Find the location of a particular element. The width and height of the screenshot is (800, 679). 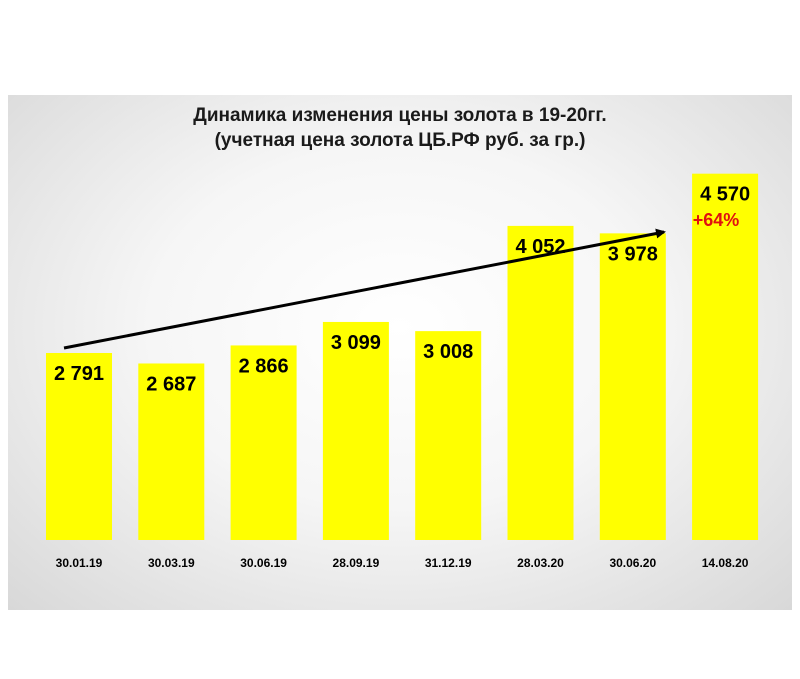

value-label-30.06.19: 2 866 is located at coordinates (264, 366).